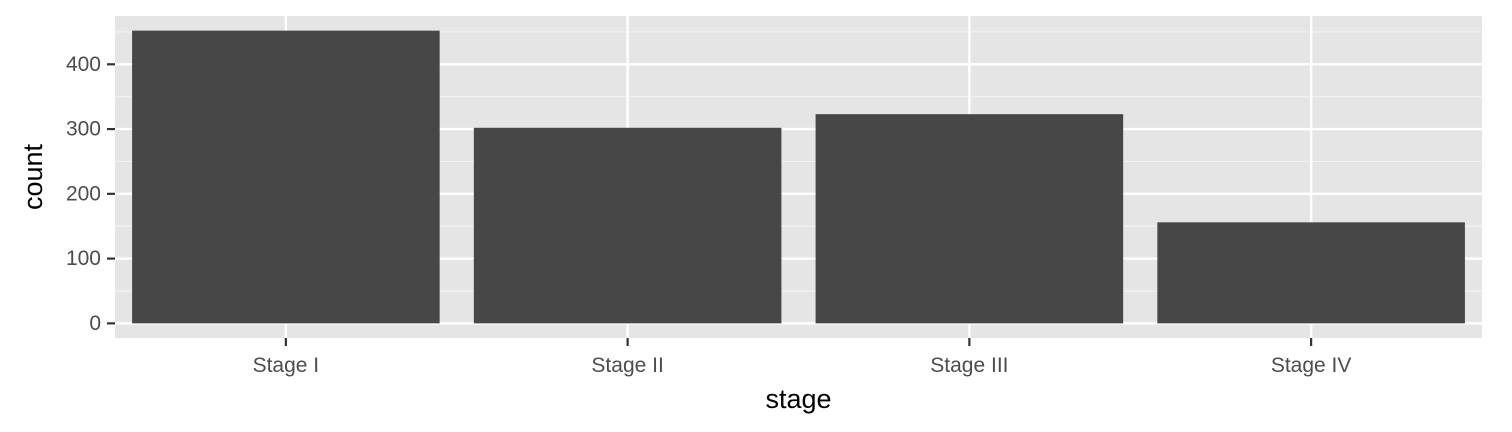  Describe the element at coordinates (969, 219) in the screenshot. I see `bar-stage-iii` at that location.